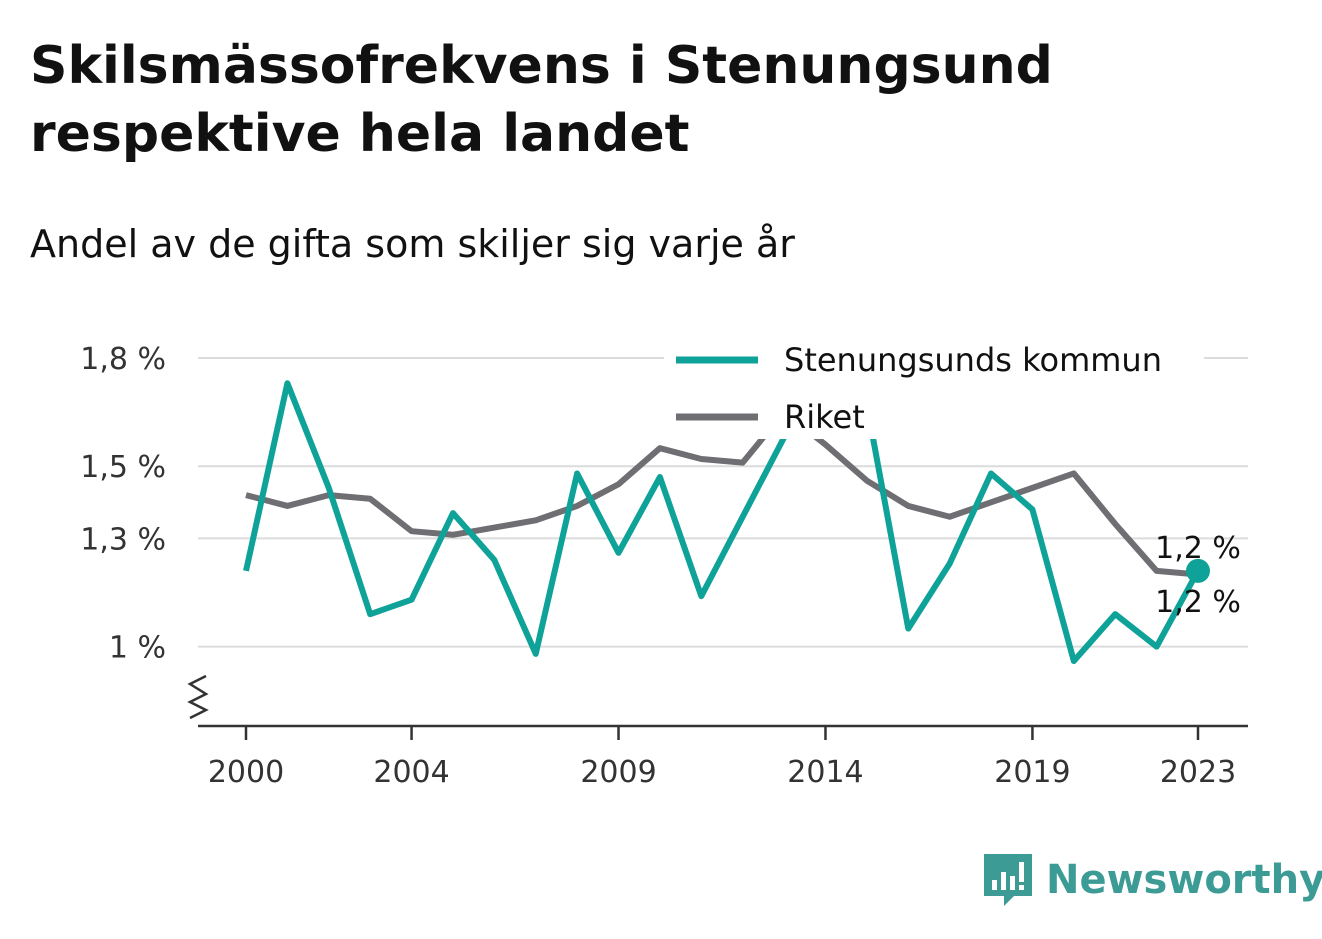  I want to click on x-axis: 2000 2004 2009 2014 2019 2023, so click(717, 732).